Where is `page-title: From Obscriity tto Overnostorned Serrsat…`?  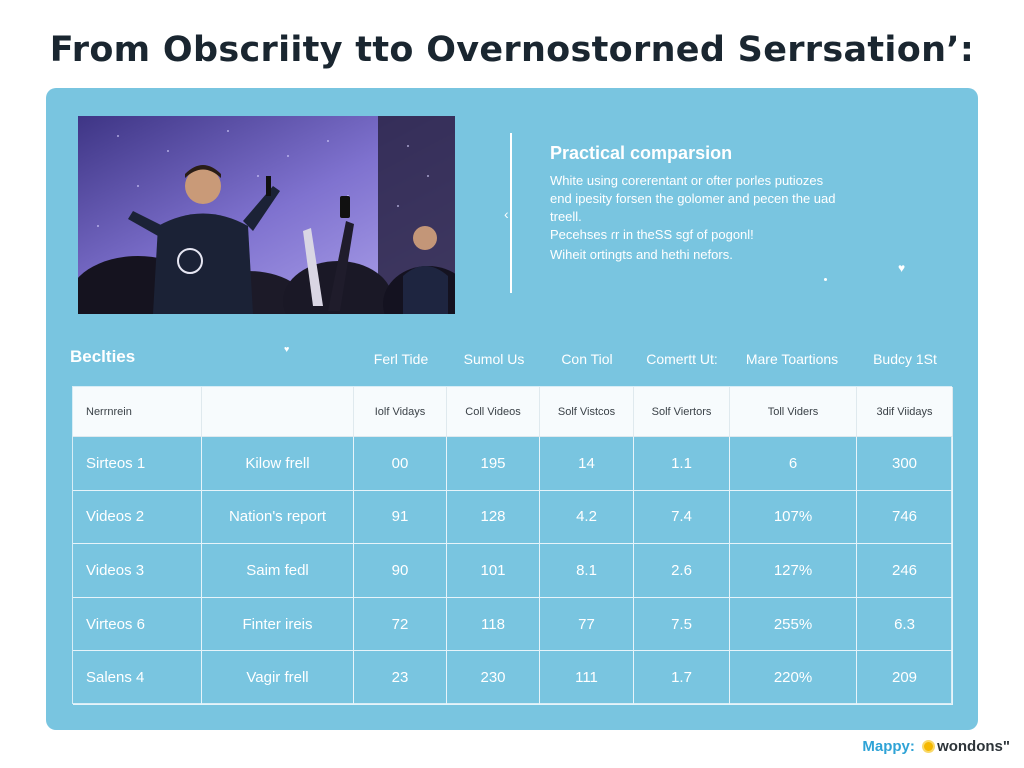 page-title: From Obscriity tto Overnostorned Serrsat… is located at coordinates (512, 50).